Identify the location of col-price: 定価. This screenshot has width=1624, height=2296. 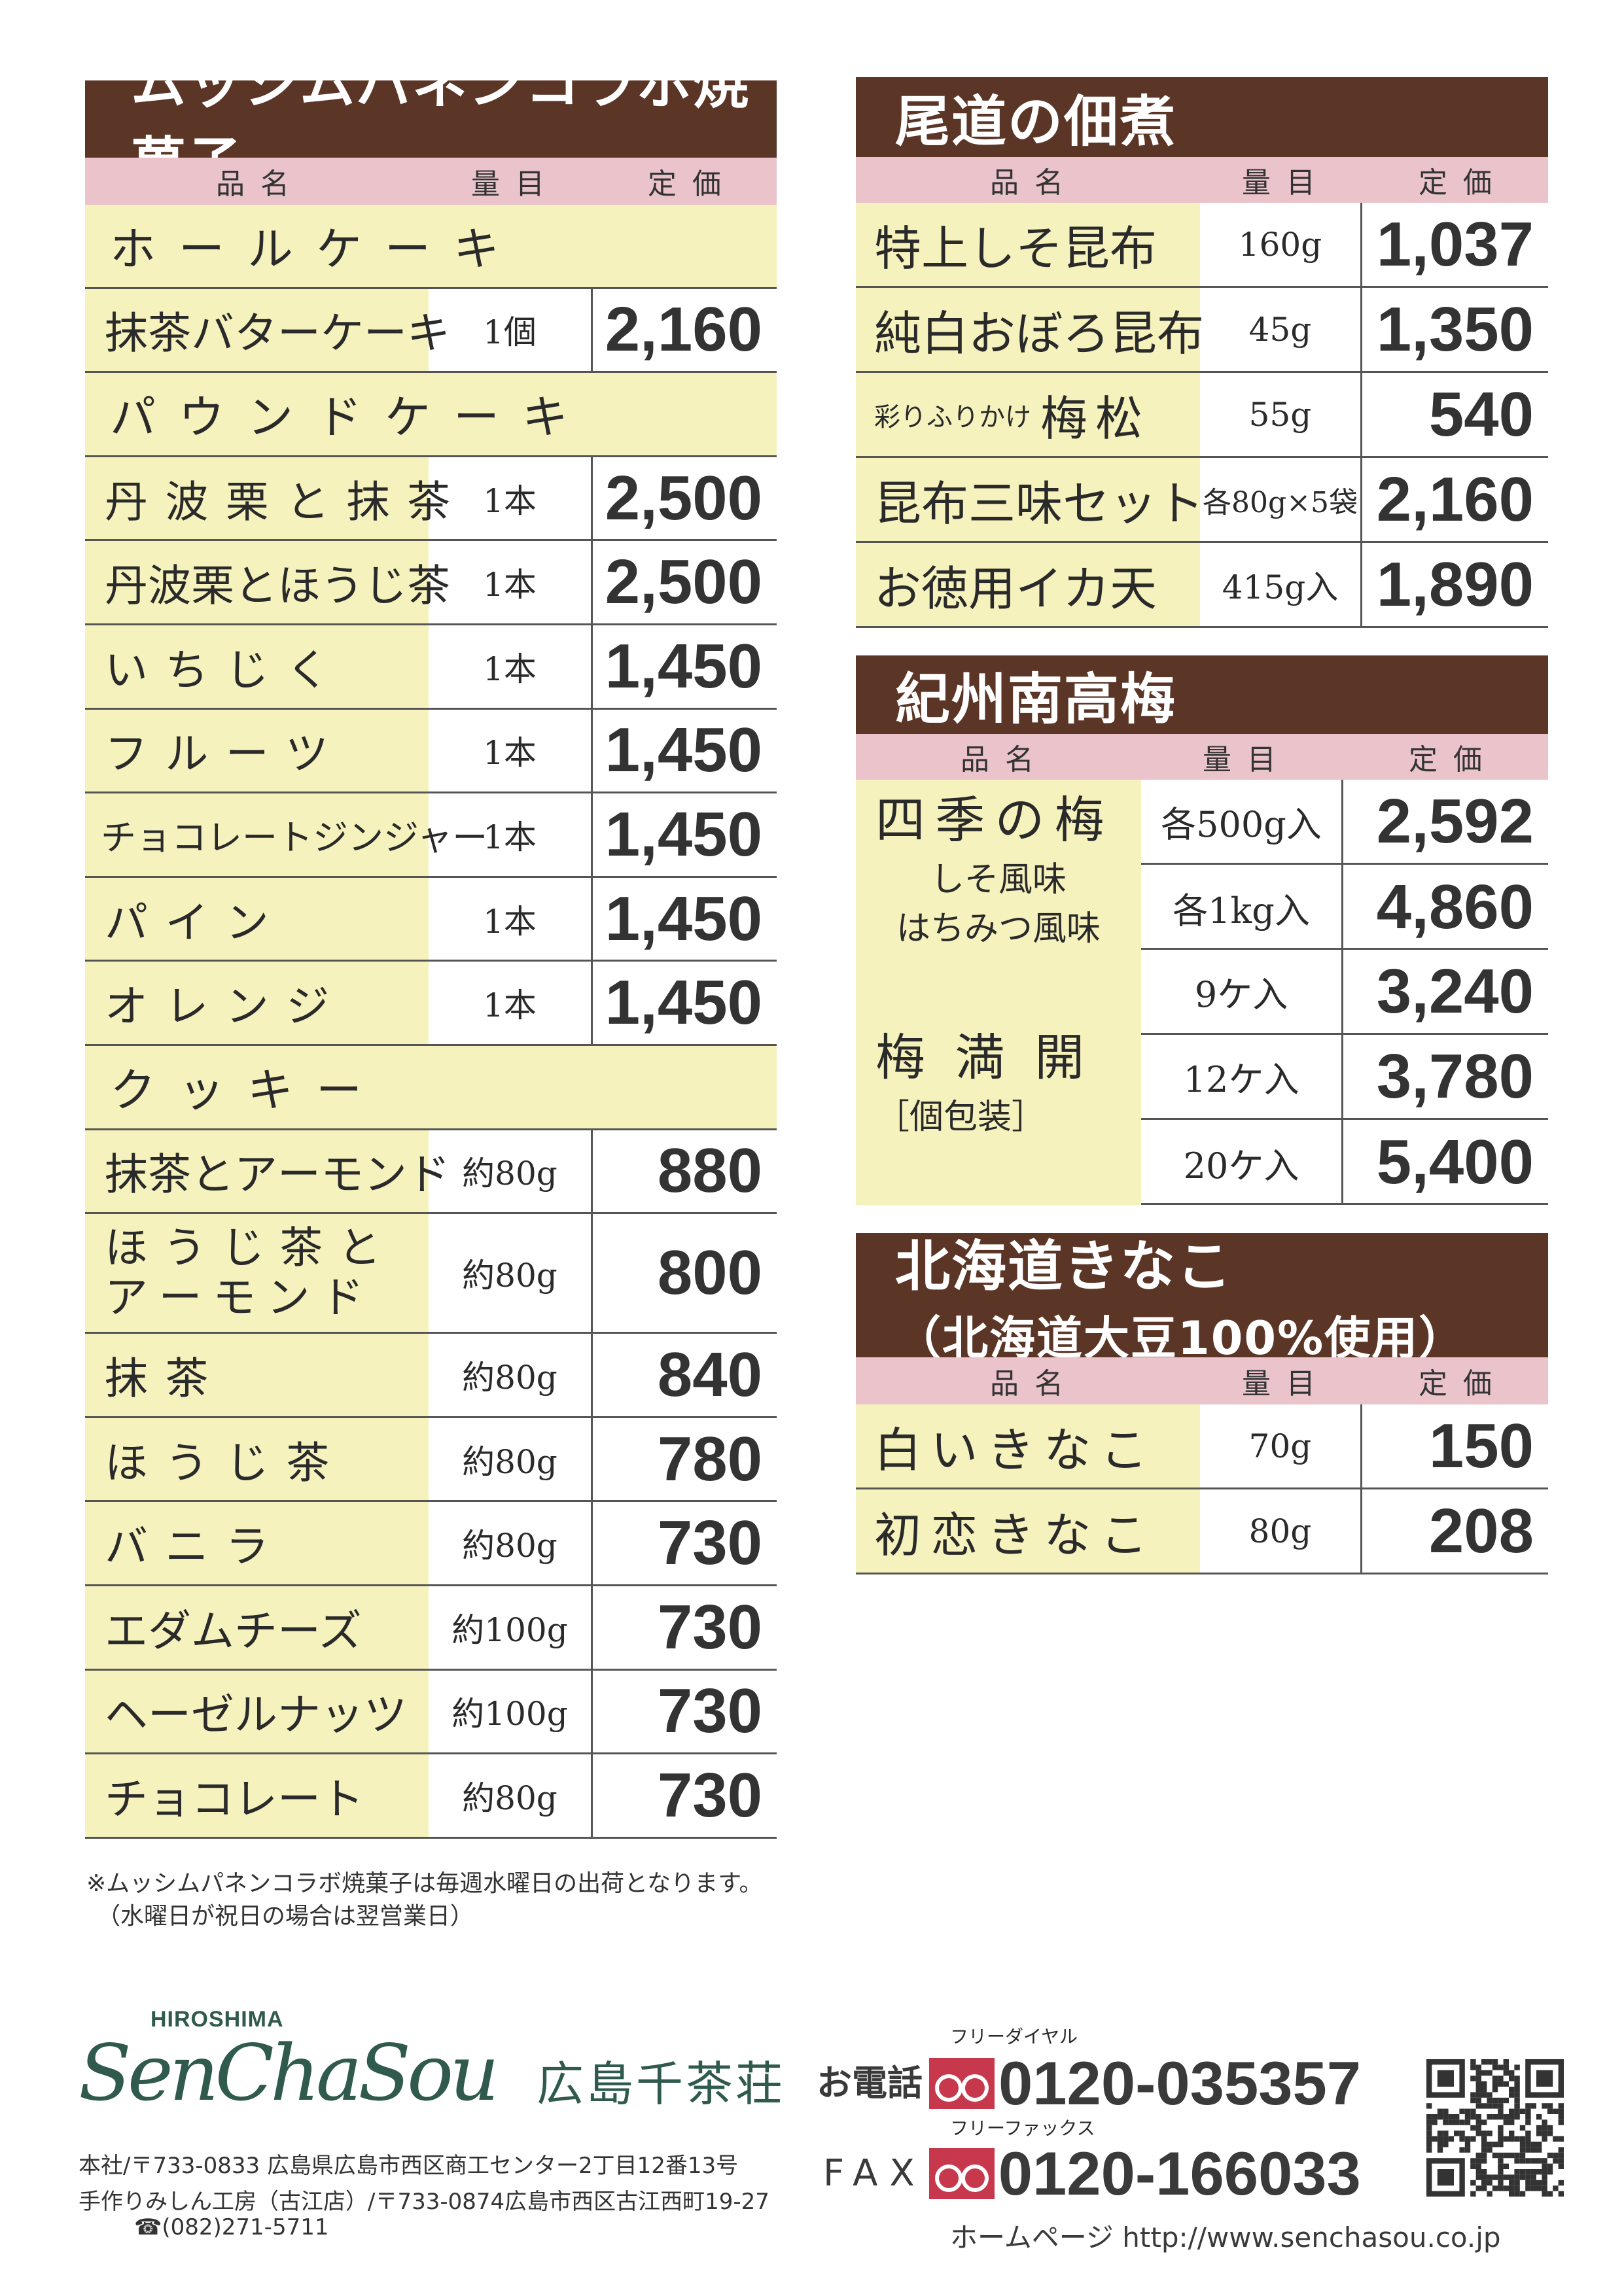
(1453, 759).